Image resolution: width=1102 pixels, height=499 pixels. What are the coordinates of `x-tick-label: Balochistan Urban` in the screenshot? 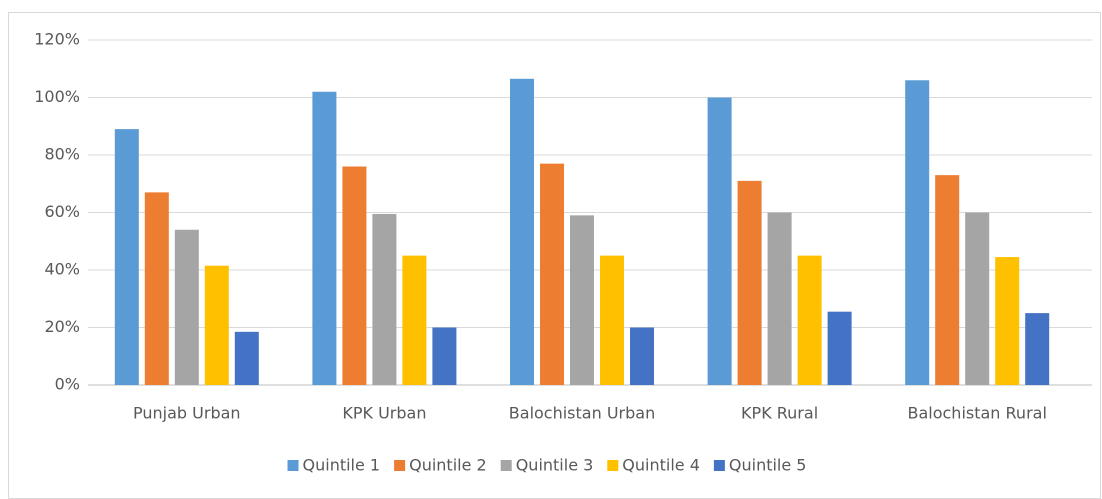 It's located at (582, 413).